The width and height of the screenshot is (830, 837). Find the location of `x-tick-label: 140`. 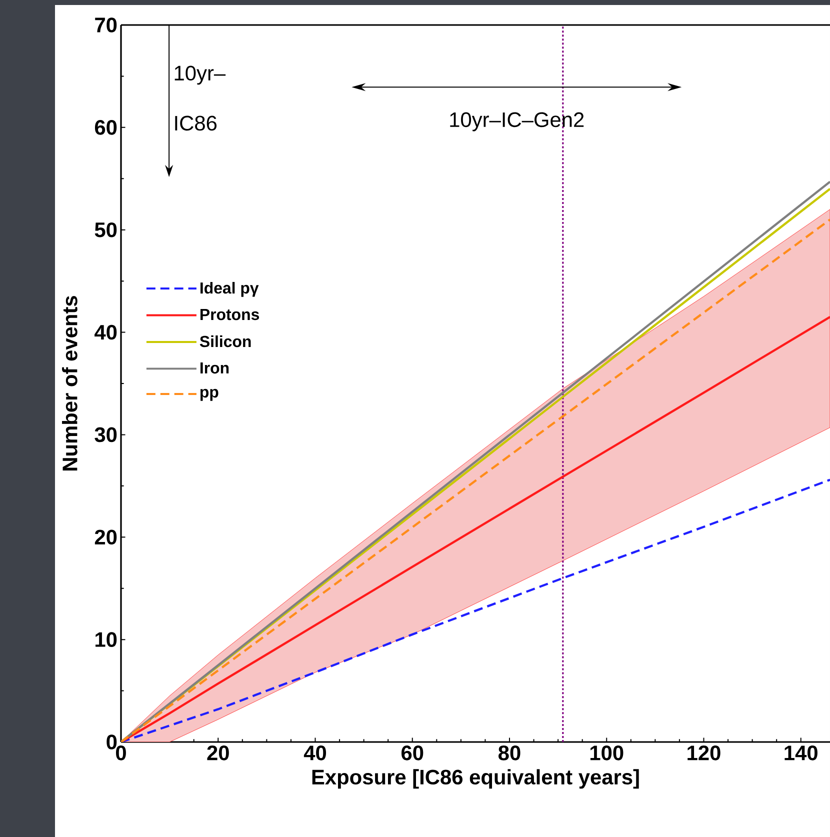

x-tick-label: 140 is located at coordinates (801, 753).